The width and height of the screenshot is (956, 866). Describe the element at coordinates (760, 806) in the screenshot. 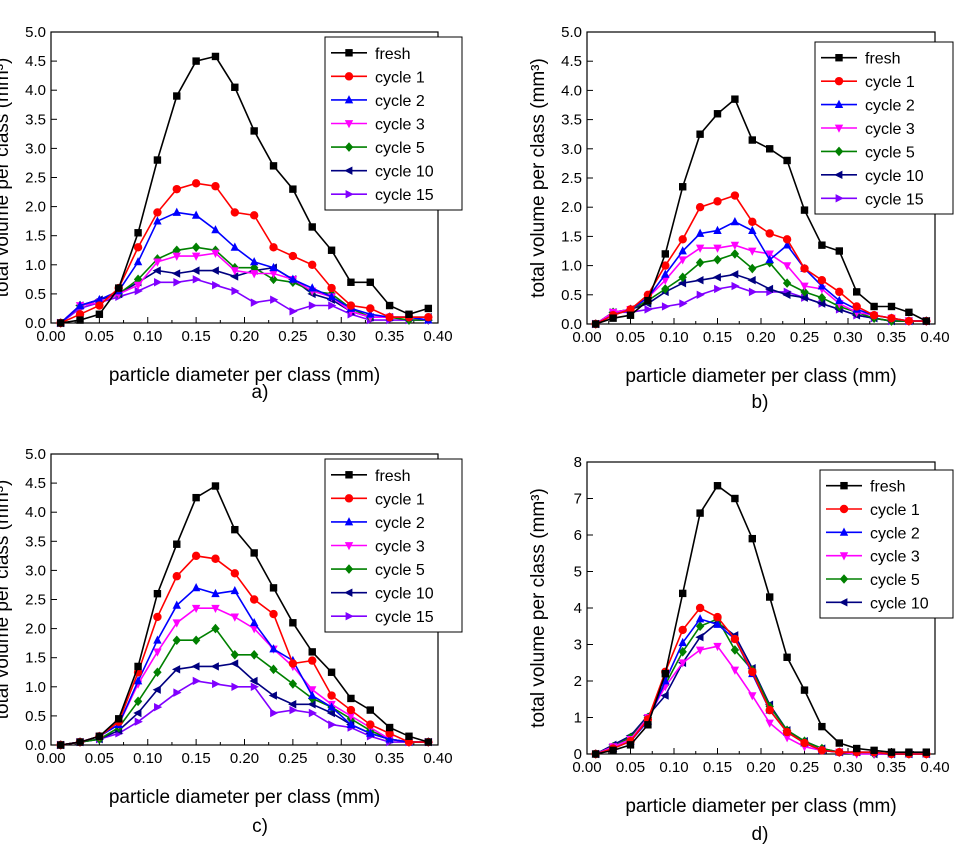

I see `x-axis-label: particle diameter per class (mm)` at that location.